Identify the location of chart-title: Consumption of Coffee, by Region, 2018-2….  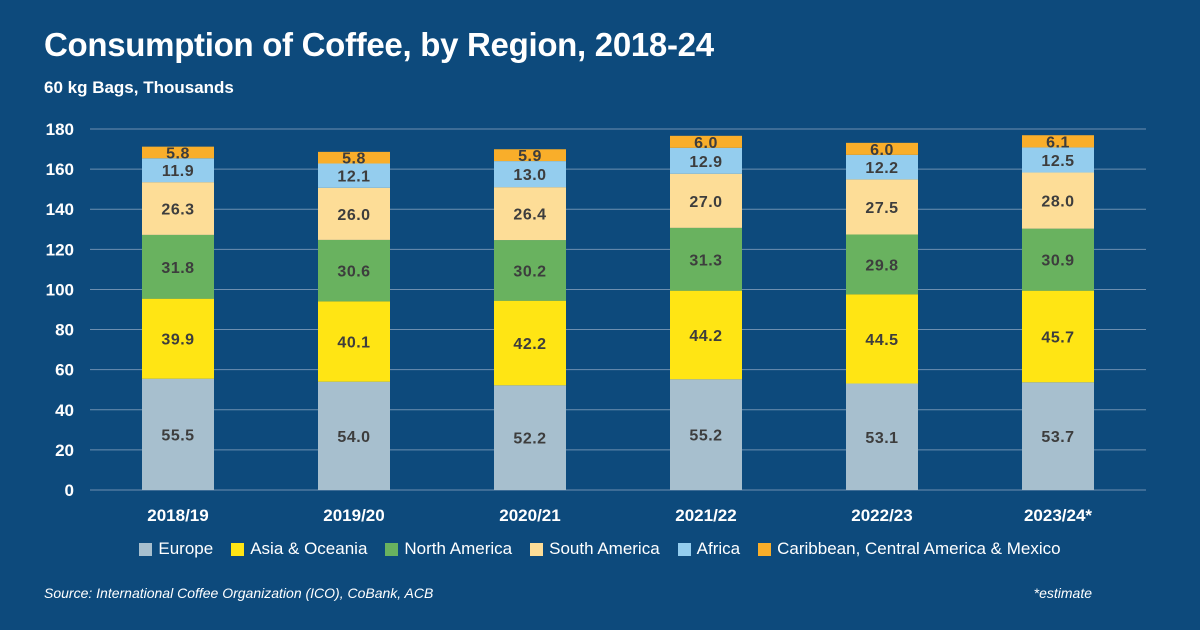
(379, 44).